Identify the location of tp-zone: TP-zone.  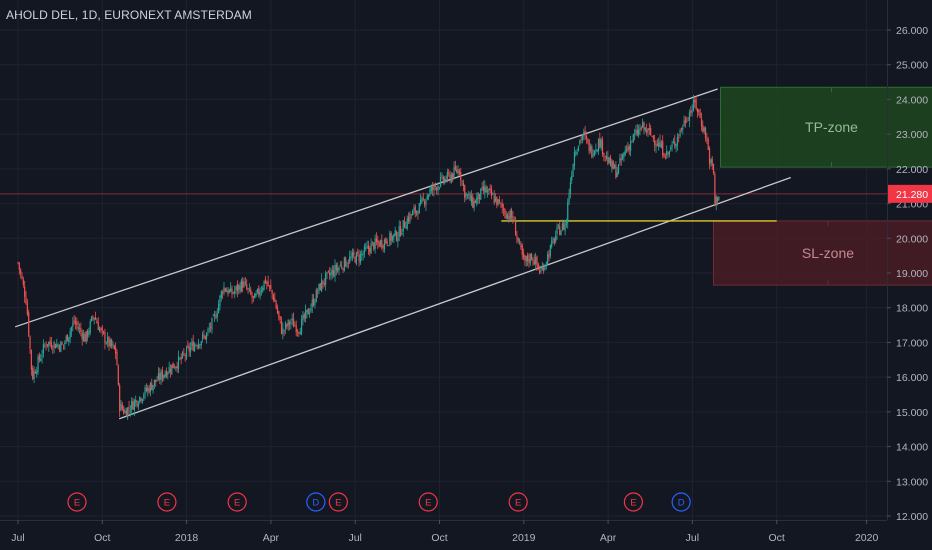
(826, 127).